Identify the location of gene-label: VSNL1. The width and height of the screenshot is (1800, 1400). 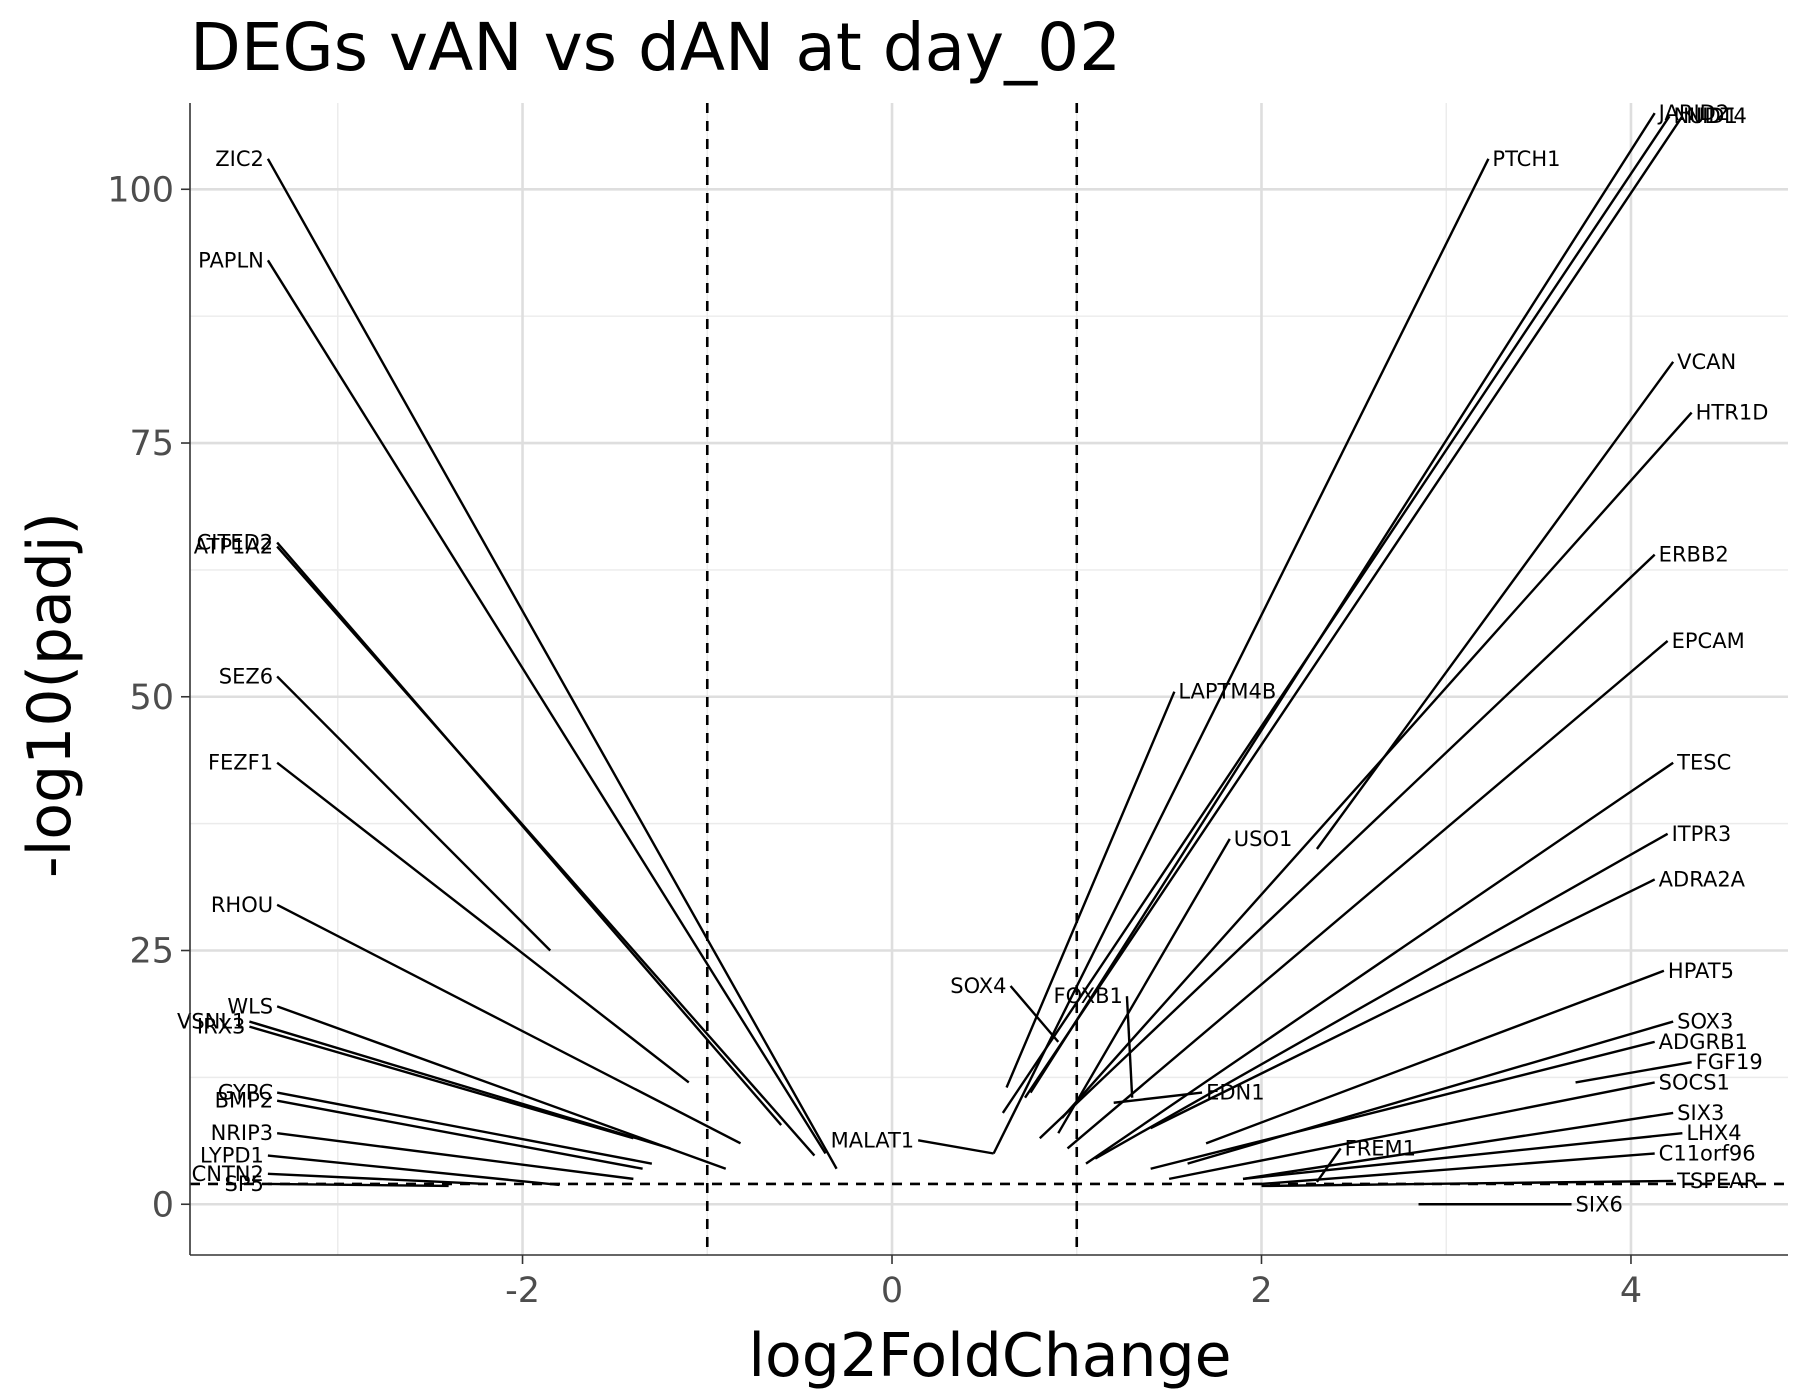
(211, 1022).